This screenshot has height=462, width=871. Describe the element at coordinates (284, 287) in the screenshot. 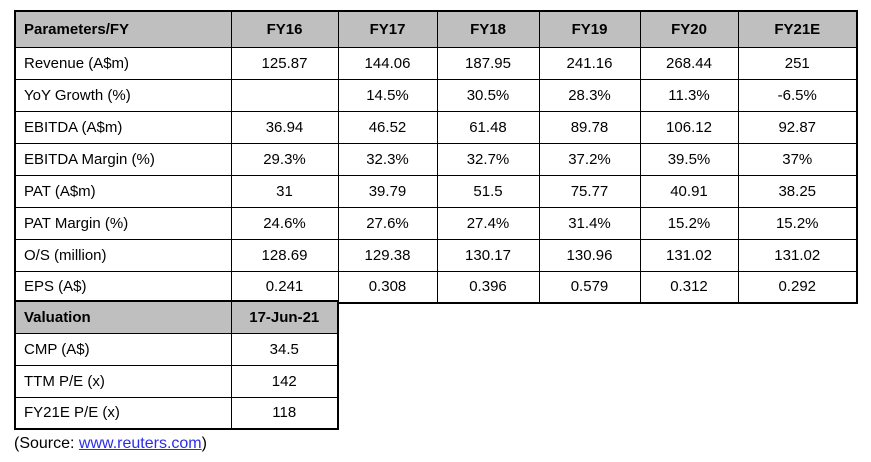

I see `table-cell: 0.241` at that location.